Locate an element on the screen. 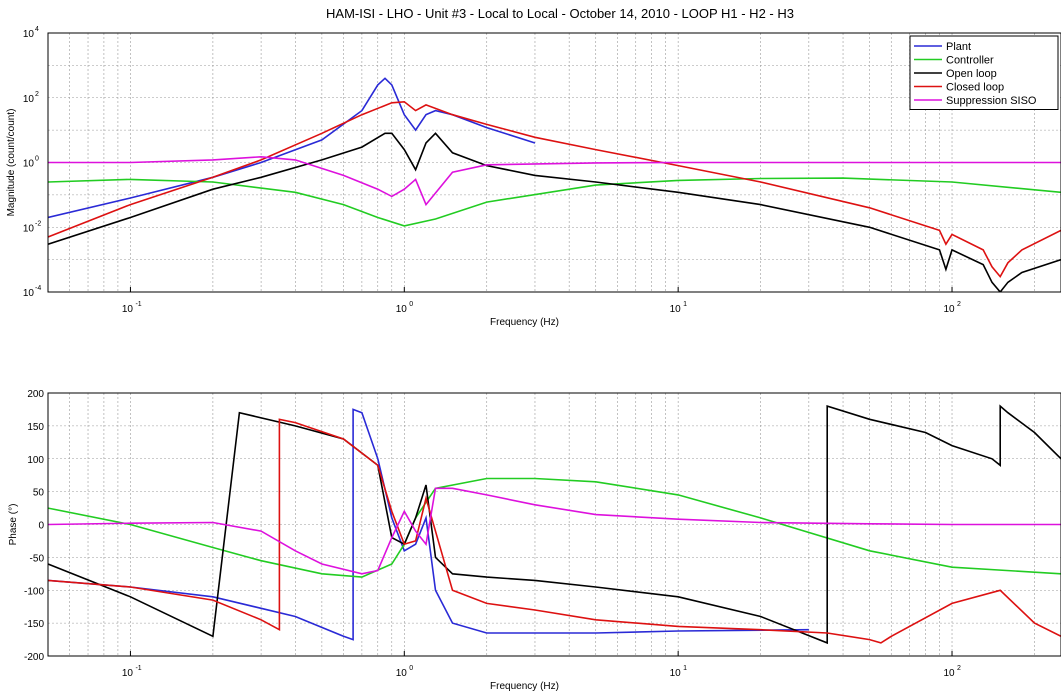  svg-text: 4 is located at coordinates (37, 29).